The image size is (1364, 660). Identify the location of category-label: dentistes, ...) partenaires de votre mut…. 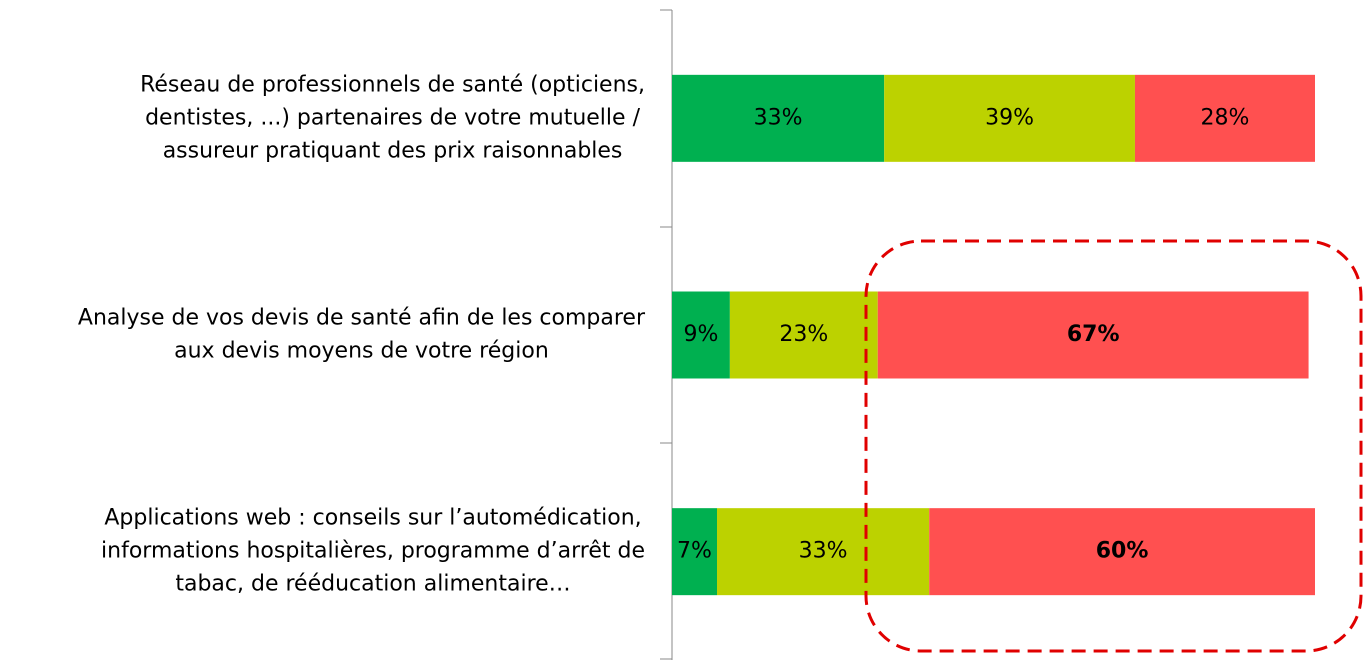
(392, 117).